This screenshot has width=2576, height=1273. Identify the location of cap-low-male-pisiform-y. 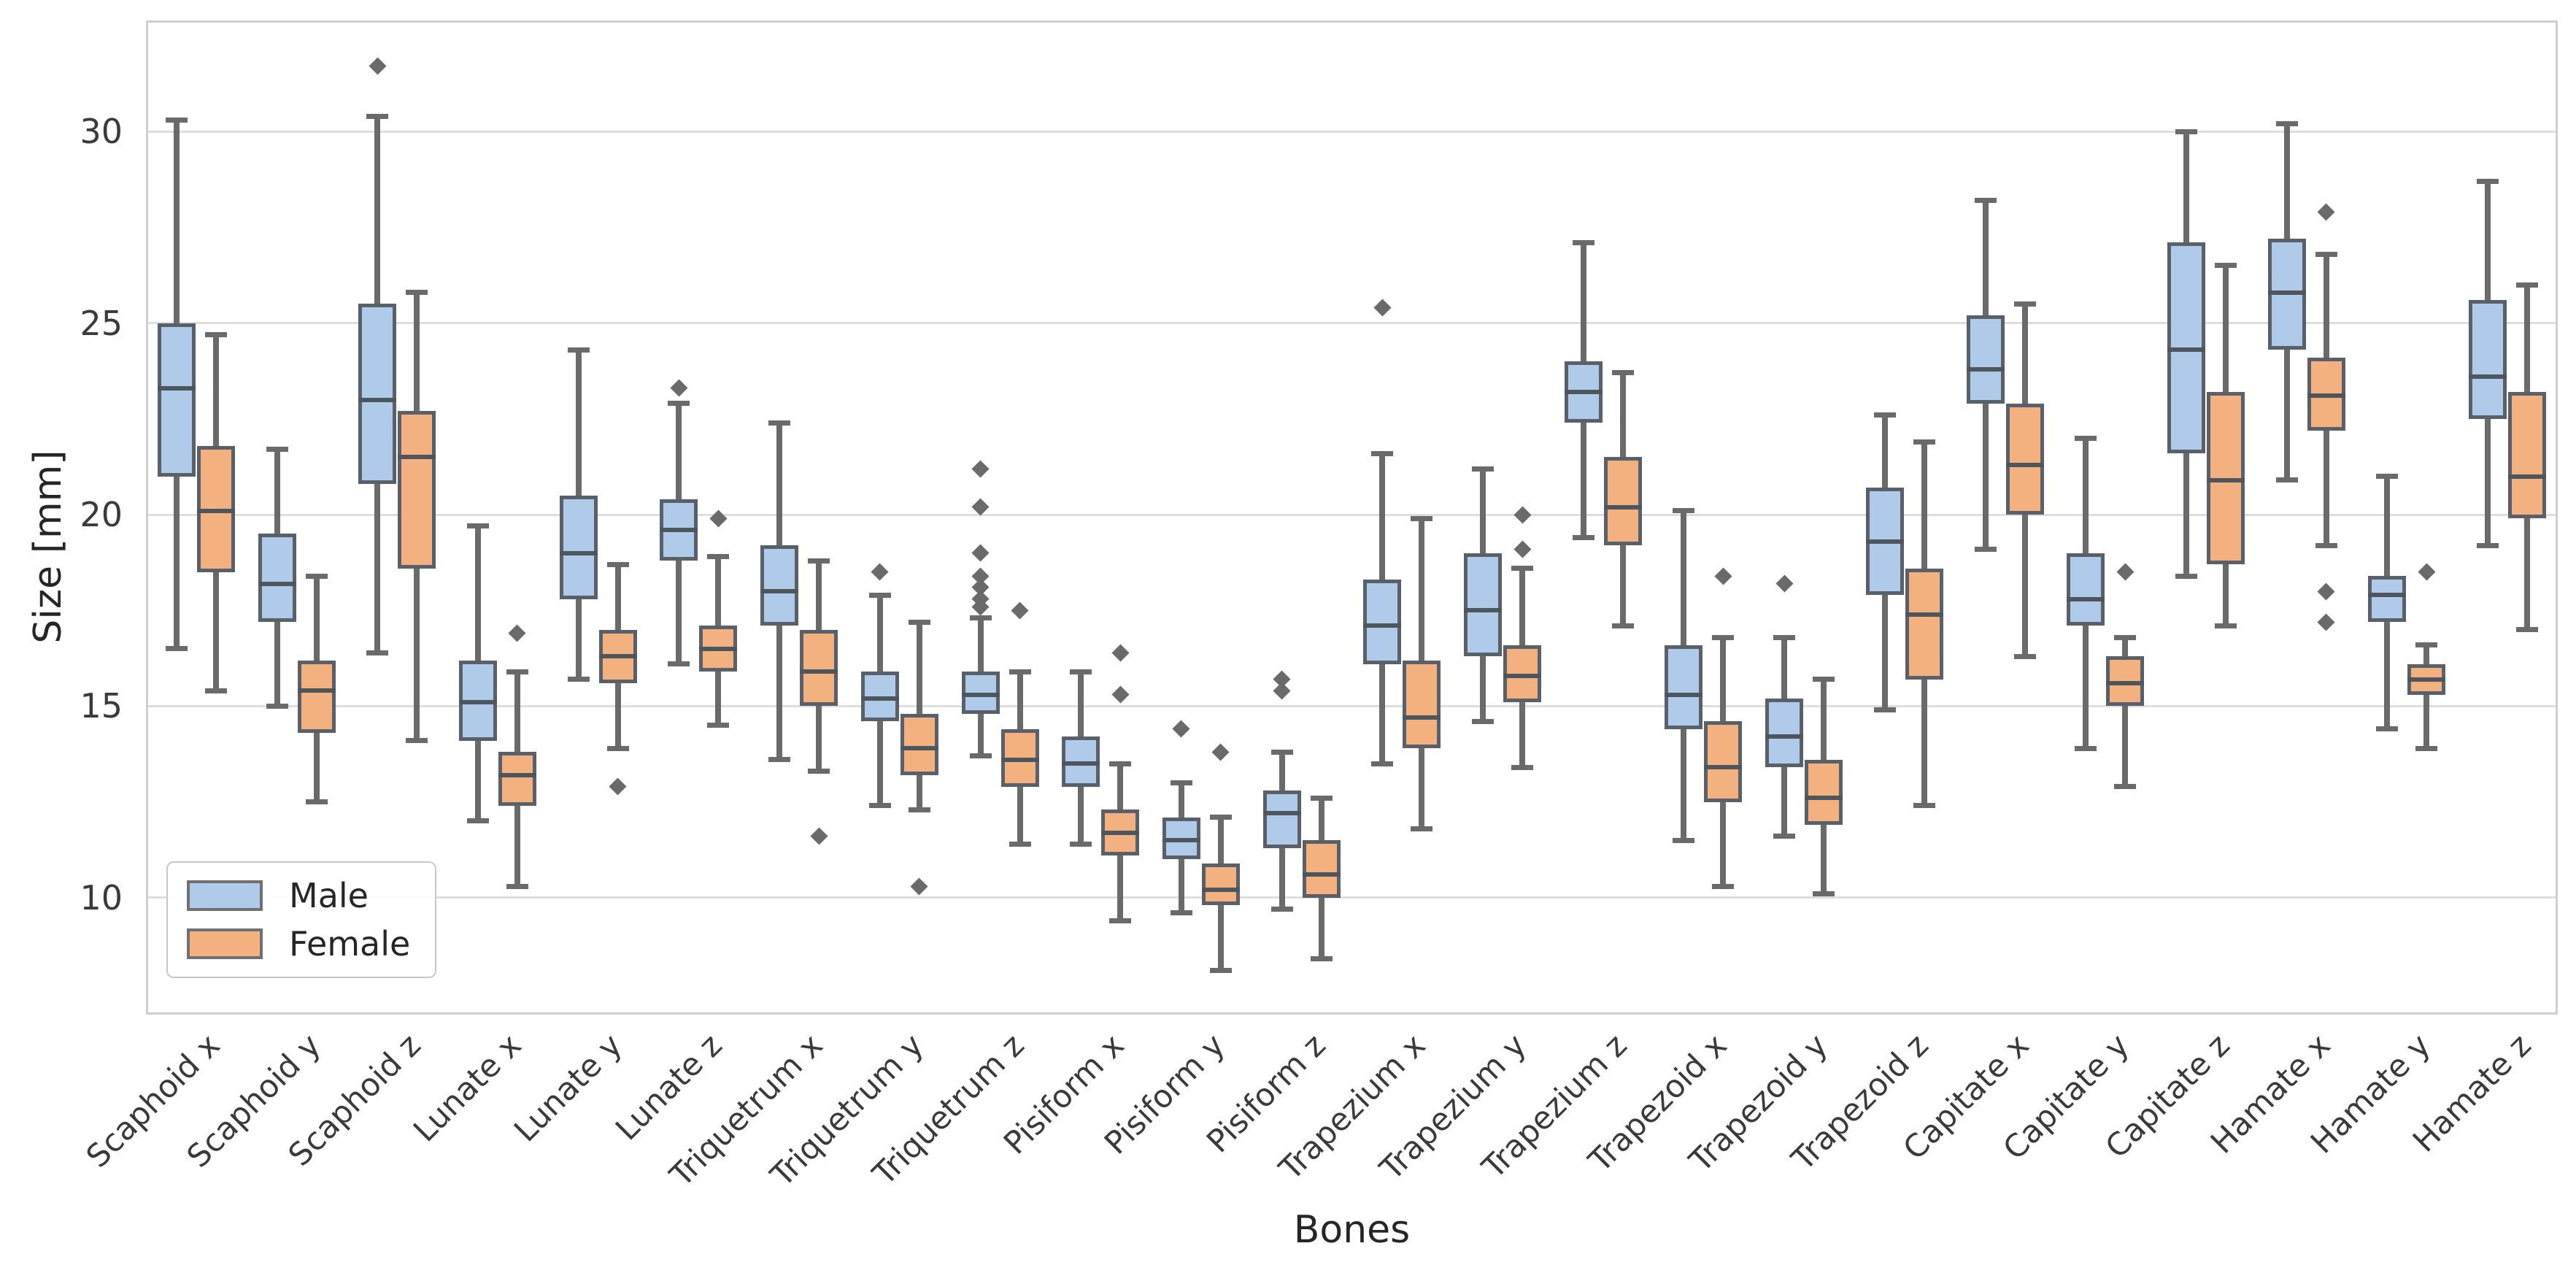
(1181, 913).